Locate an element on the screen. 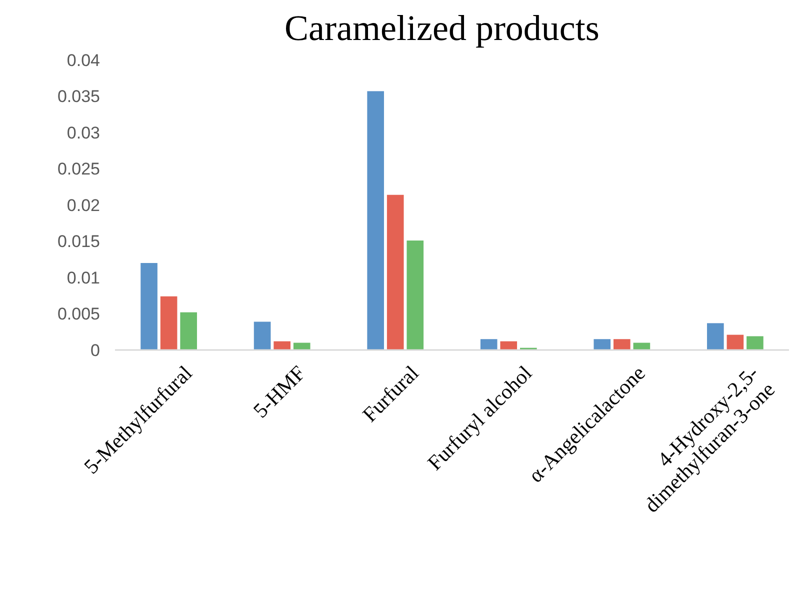  y-tick-label: 0.005 is located at coordinates (78, 314).